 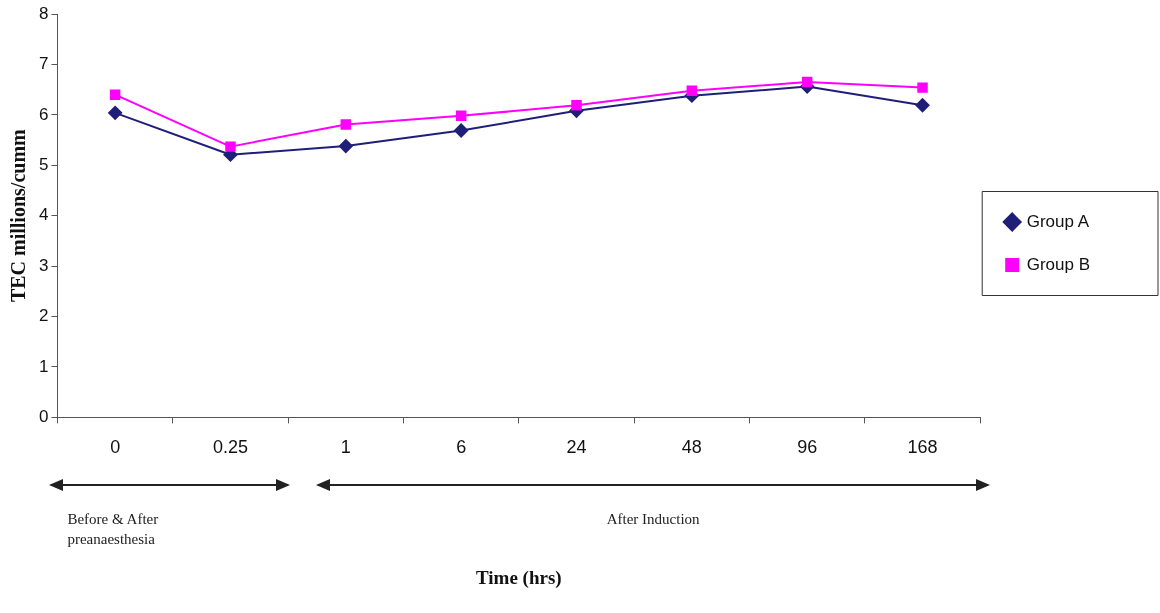 I want to click on text: After Induction, so click(x=653, y=520).